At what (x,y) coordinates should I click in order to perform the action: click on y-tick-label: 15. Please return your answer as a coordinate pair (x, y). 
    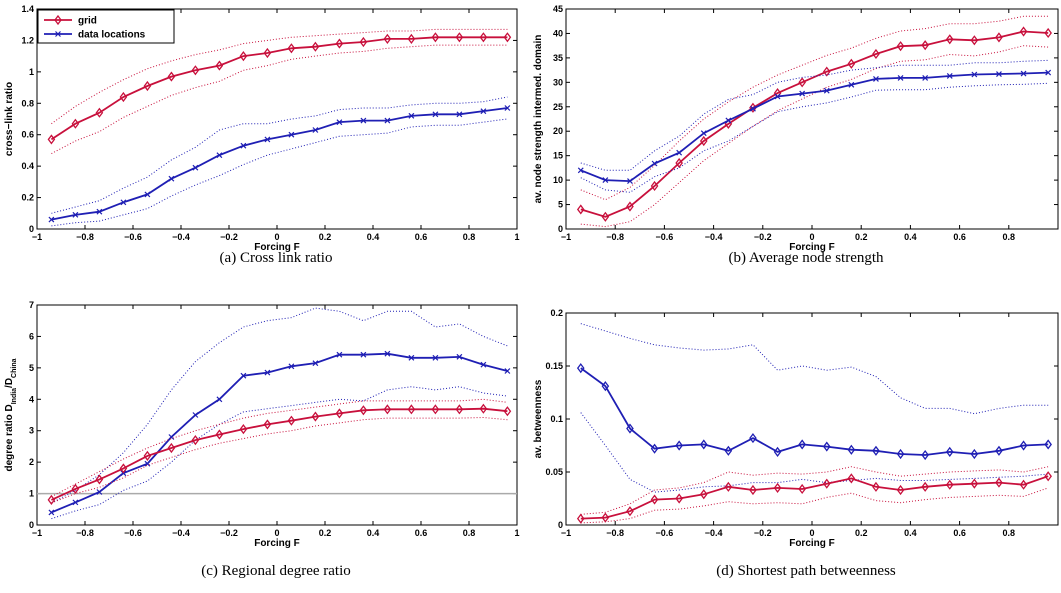
    Looking at the image, I should click on (558, 156).